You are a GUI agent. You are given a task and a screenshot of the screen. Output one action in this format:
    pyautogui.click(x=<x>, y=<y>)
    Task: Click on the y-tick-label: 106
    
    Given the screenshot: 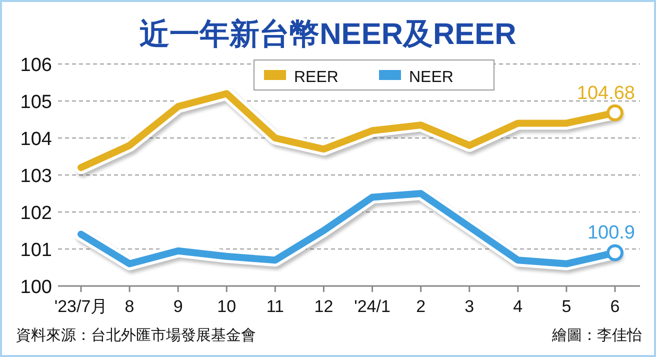 What is the action you would take?
    pyautogui.click(x=36, y=65)
    